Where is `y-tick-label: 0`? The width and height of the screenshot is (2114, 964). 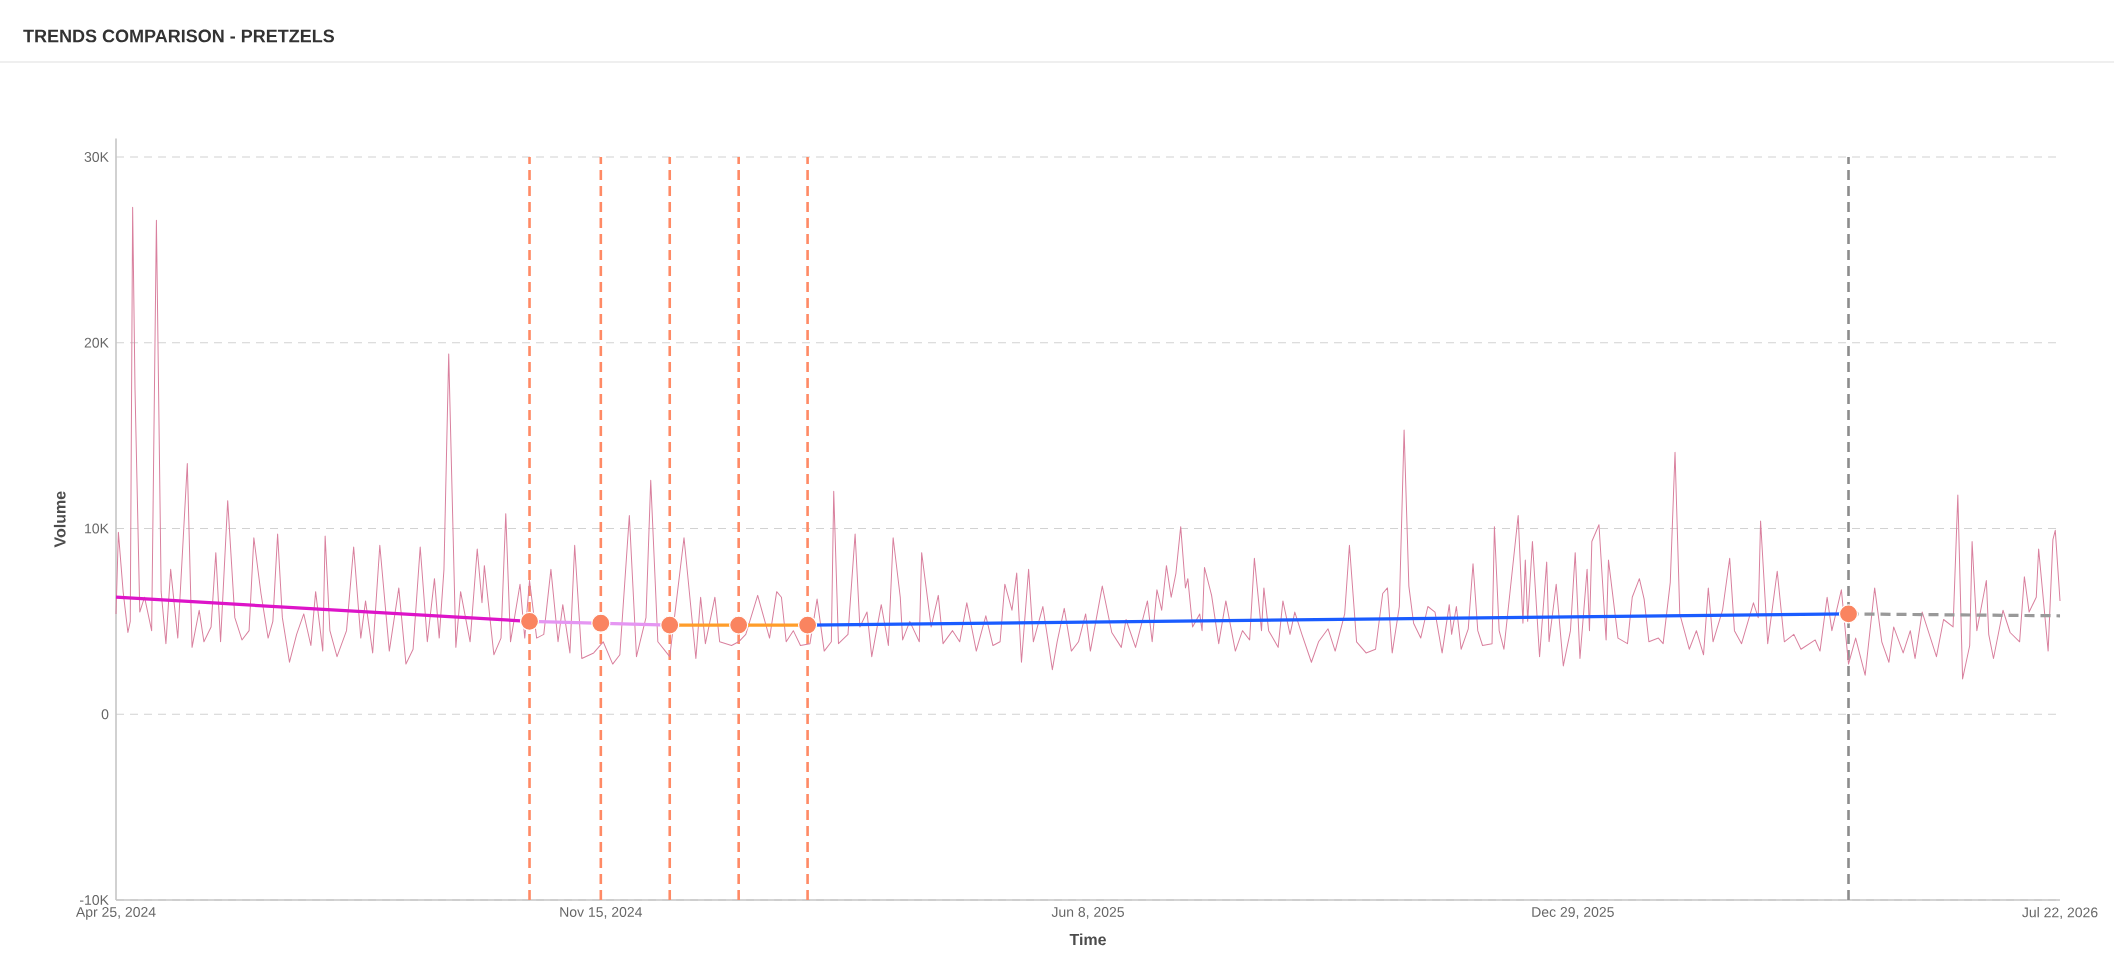 y-tick-label: 0 is located at coordinates (105, 714).